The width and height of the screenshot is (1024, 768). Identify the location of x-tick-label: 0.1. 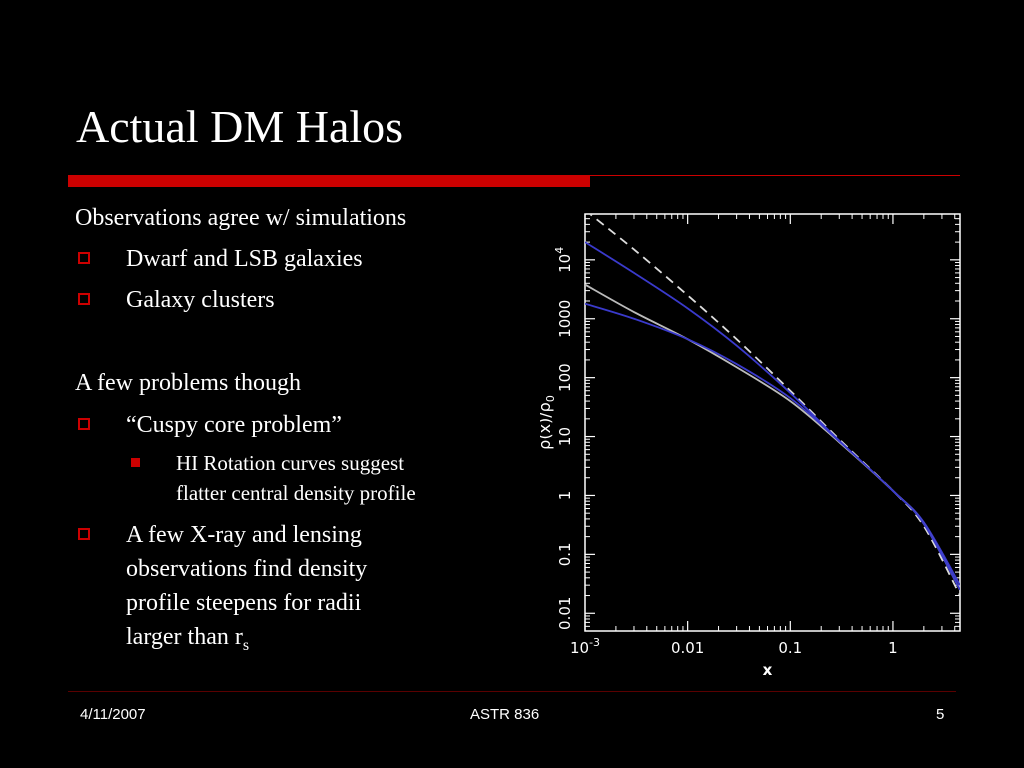
(790, 648).